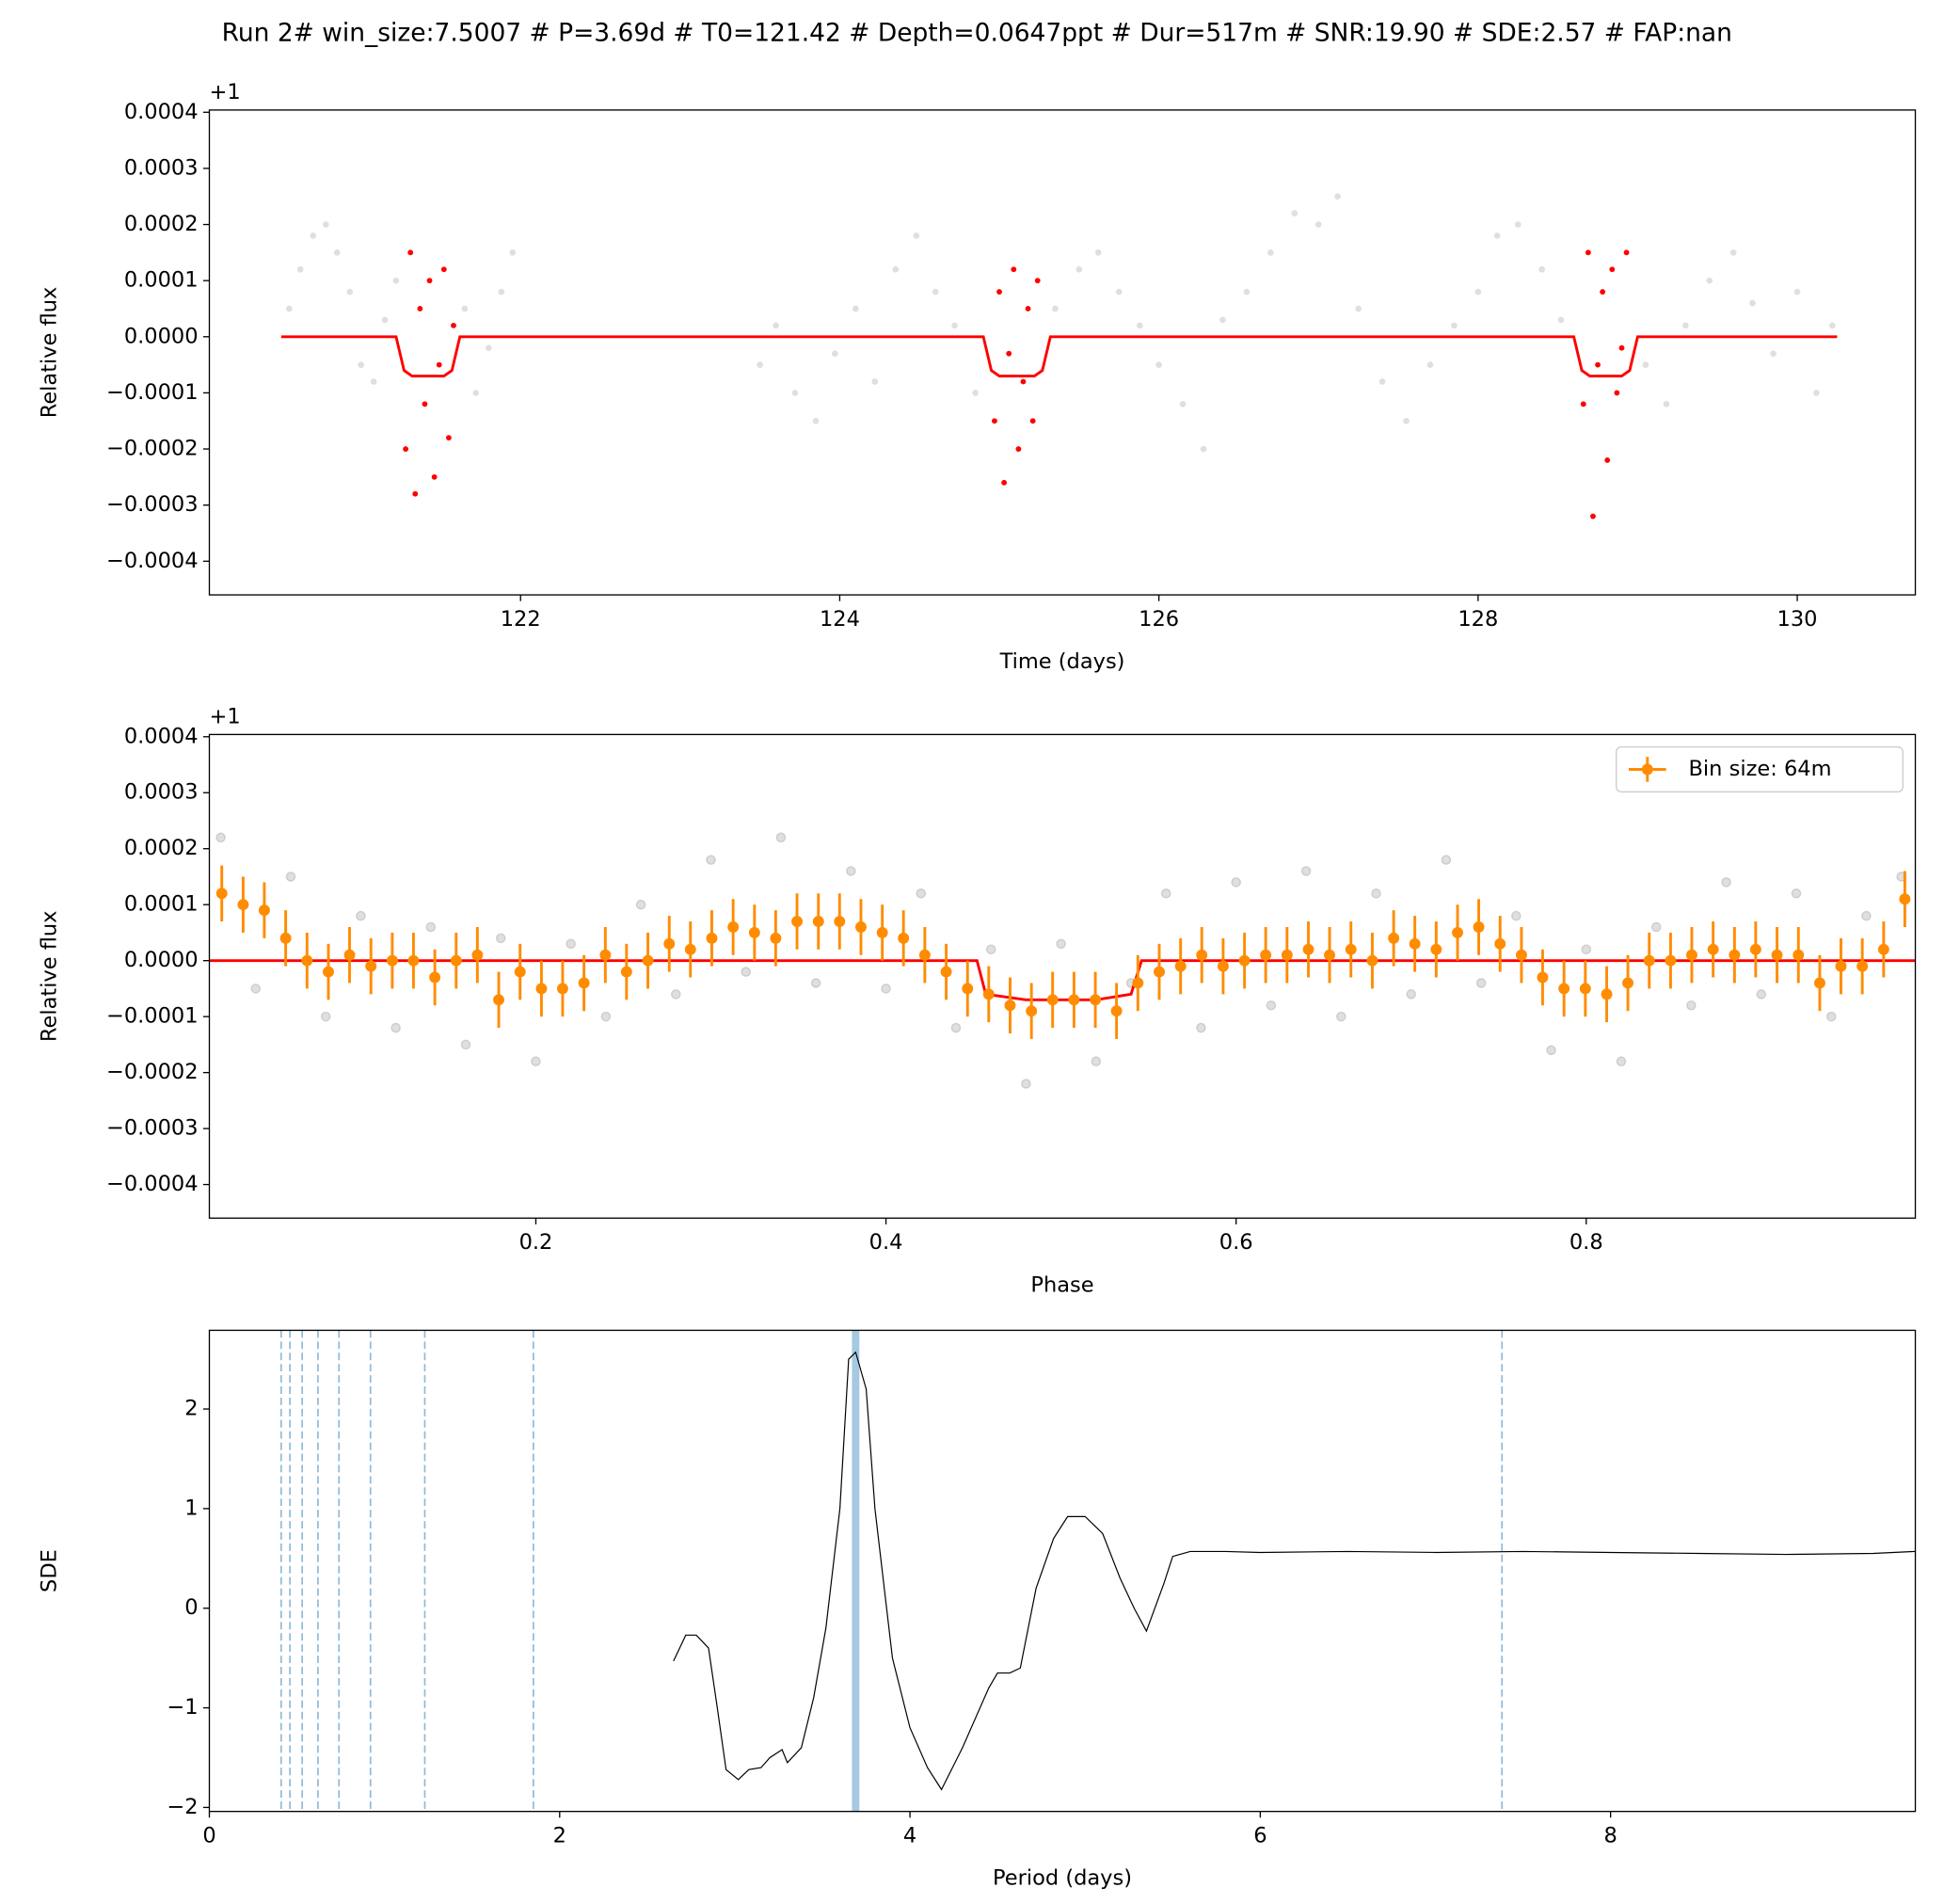  I want to click on offset-text: +1, so click(224, 716).